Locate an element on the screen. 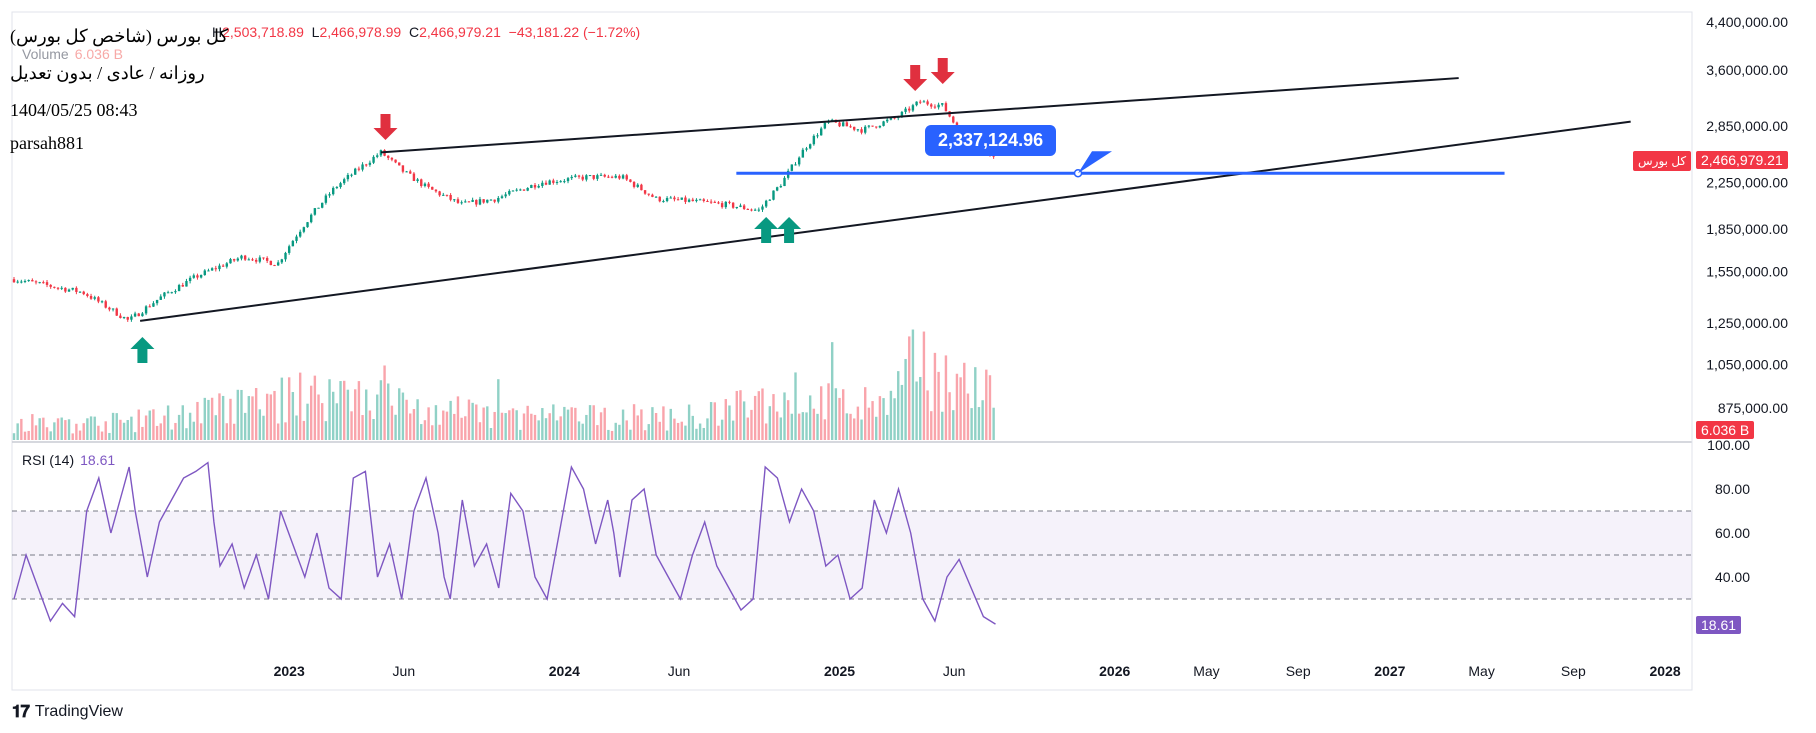 This screenshot has height=733, width=1816. time-tick-label: Jun is located at coordinates (404, 671).